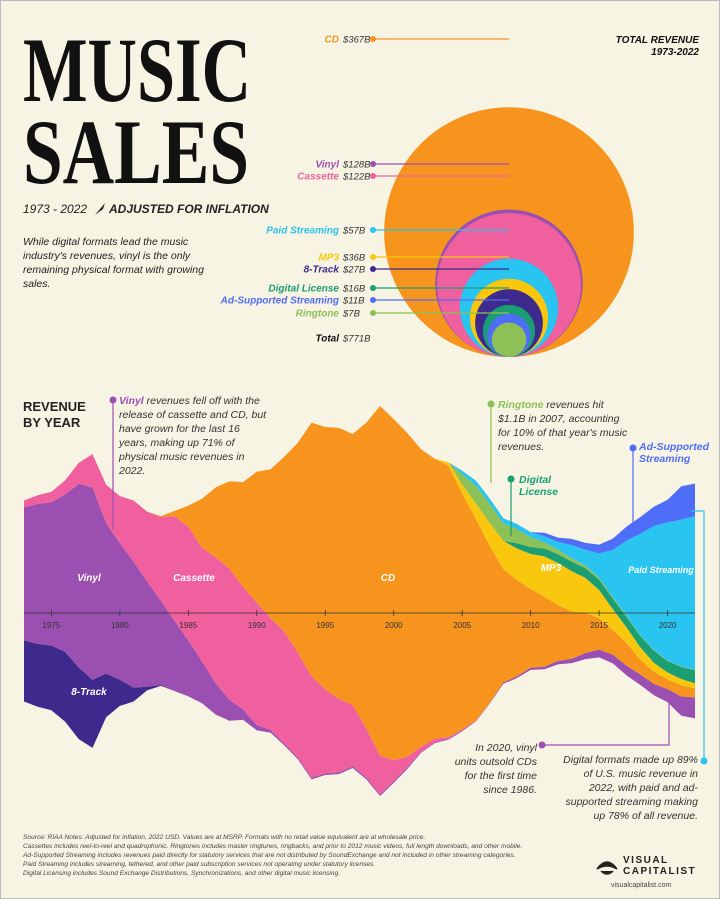 This screenshot has height=899, width=720. What do you see at coordinates (327, 339) in the screenshot?
I see `total-label: Total` at bounding box center [327, 339].